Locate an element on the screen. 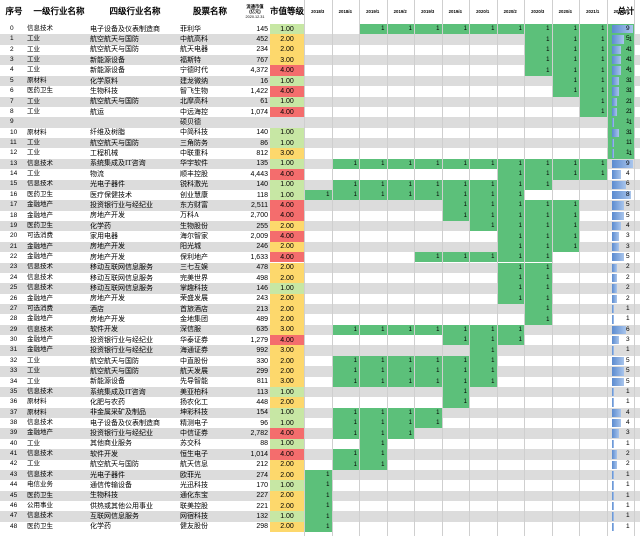  table-row: 37 原材料 非金属采矿及制品 坤彩科技 154 1.00 1 1 1 1 4 is located at coordinates (320, 413).